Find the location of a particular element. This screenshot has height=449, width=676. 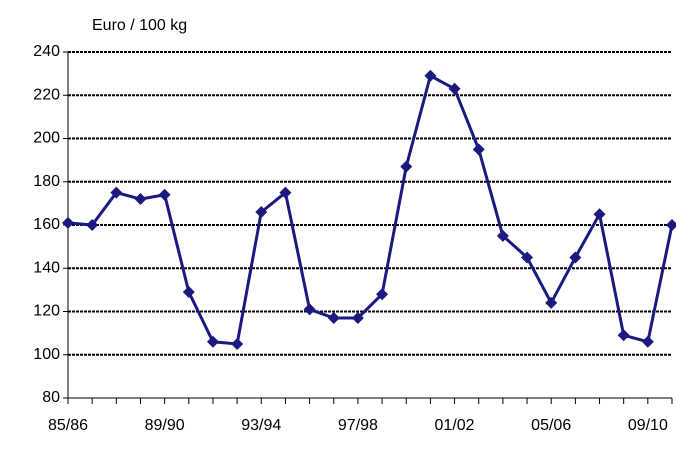

y-axis-label: Euro / 100 kg is located at coordinates (139, 25).